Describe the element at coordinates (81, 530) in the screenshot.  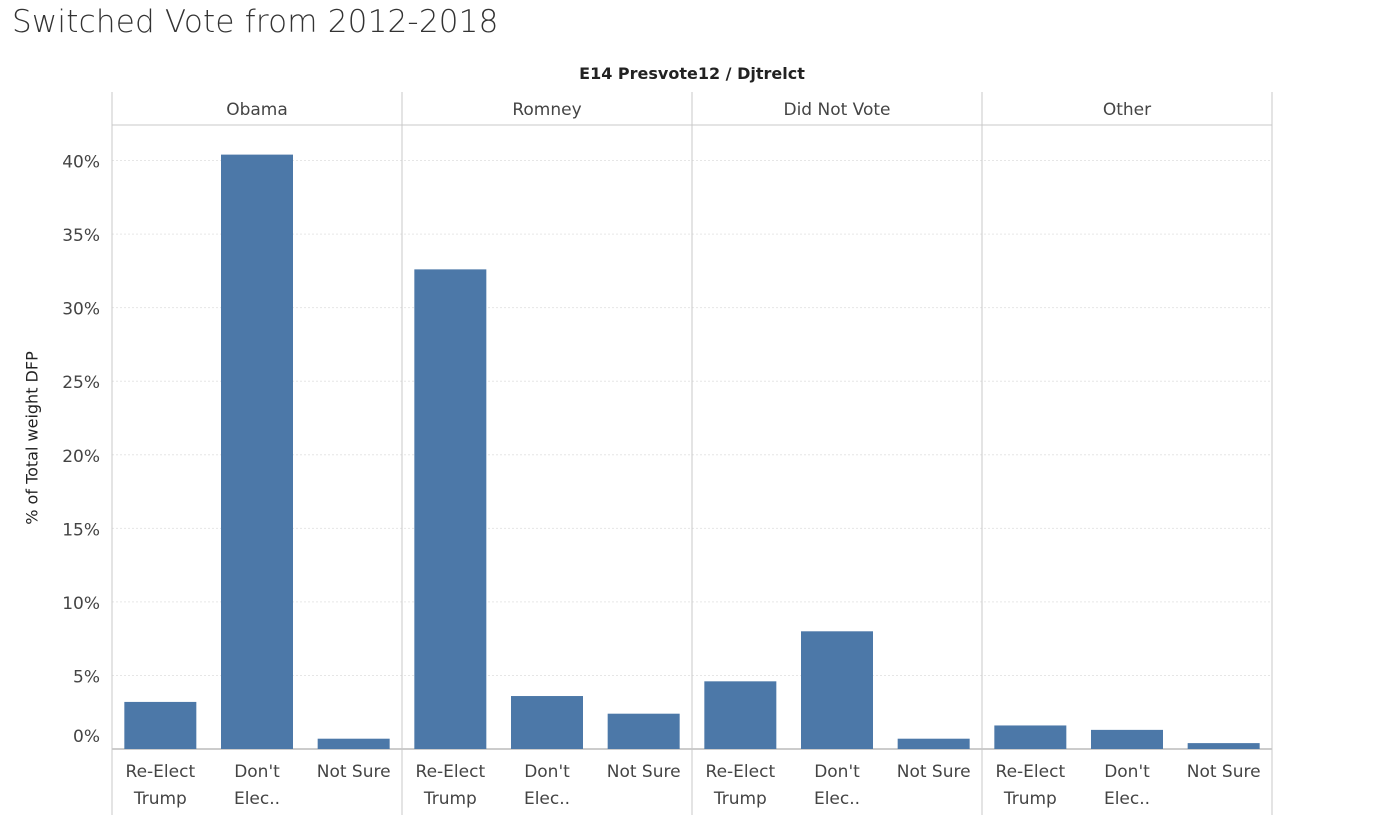
I see `y-tick-label: 15%` at that location.